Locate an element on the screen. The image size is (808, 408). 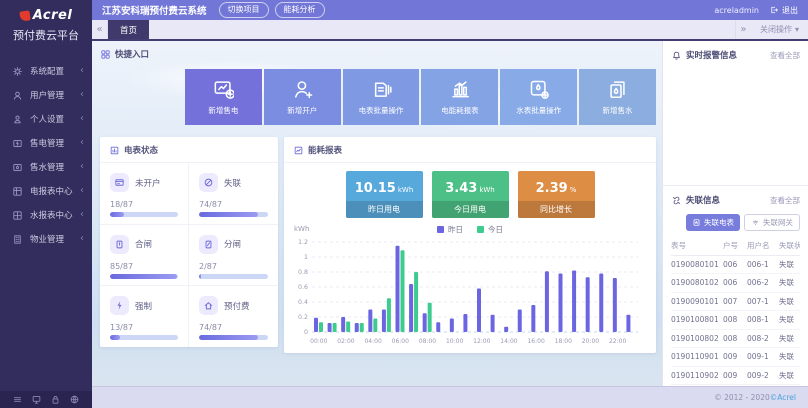
svg-text: 06:00 is located at coordinates (400, 341).